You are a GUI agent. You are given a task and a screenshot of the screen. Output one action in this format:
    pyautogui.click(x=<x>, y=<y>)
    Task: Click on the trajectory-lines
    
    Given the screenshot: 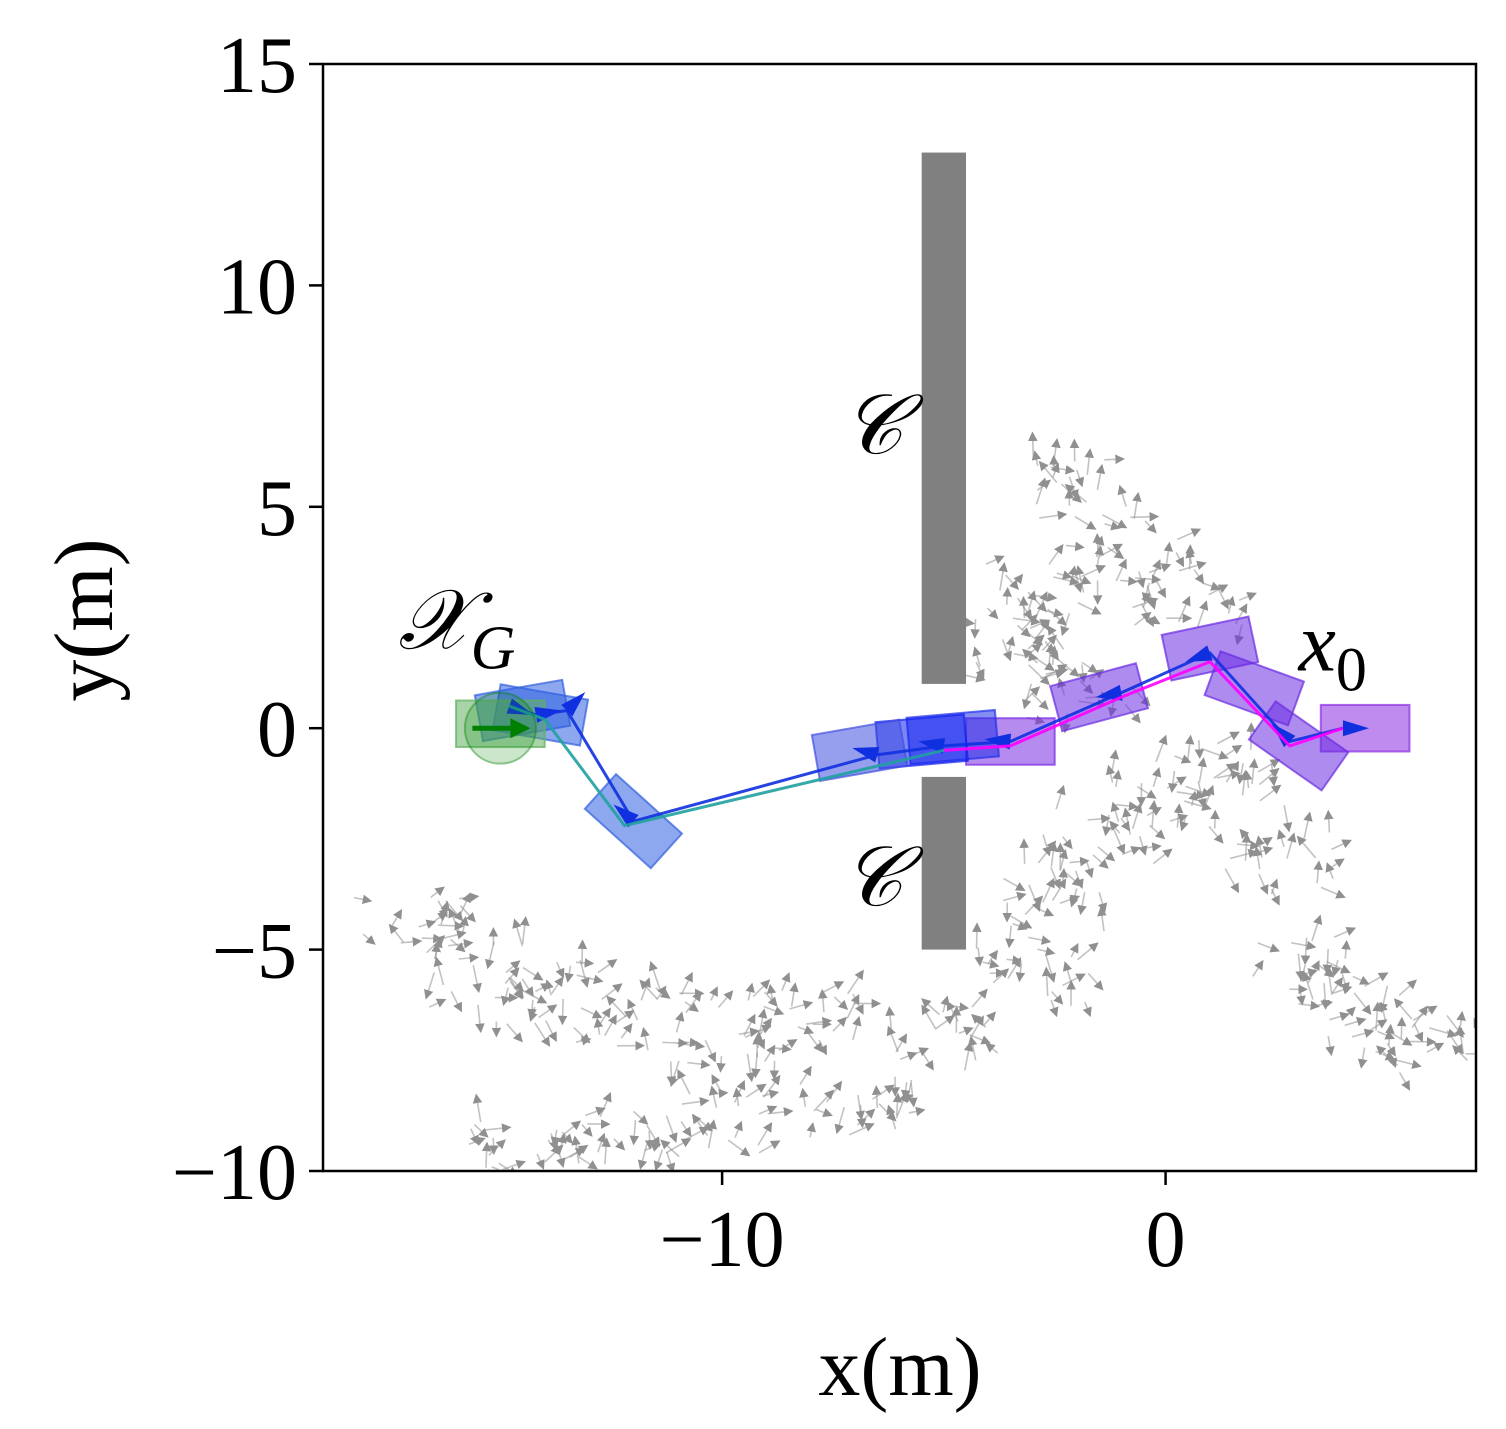 What is the action you would take?
    pyautogui.click(x=937, y=736)
    